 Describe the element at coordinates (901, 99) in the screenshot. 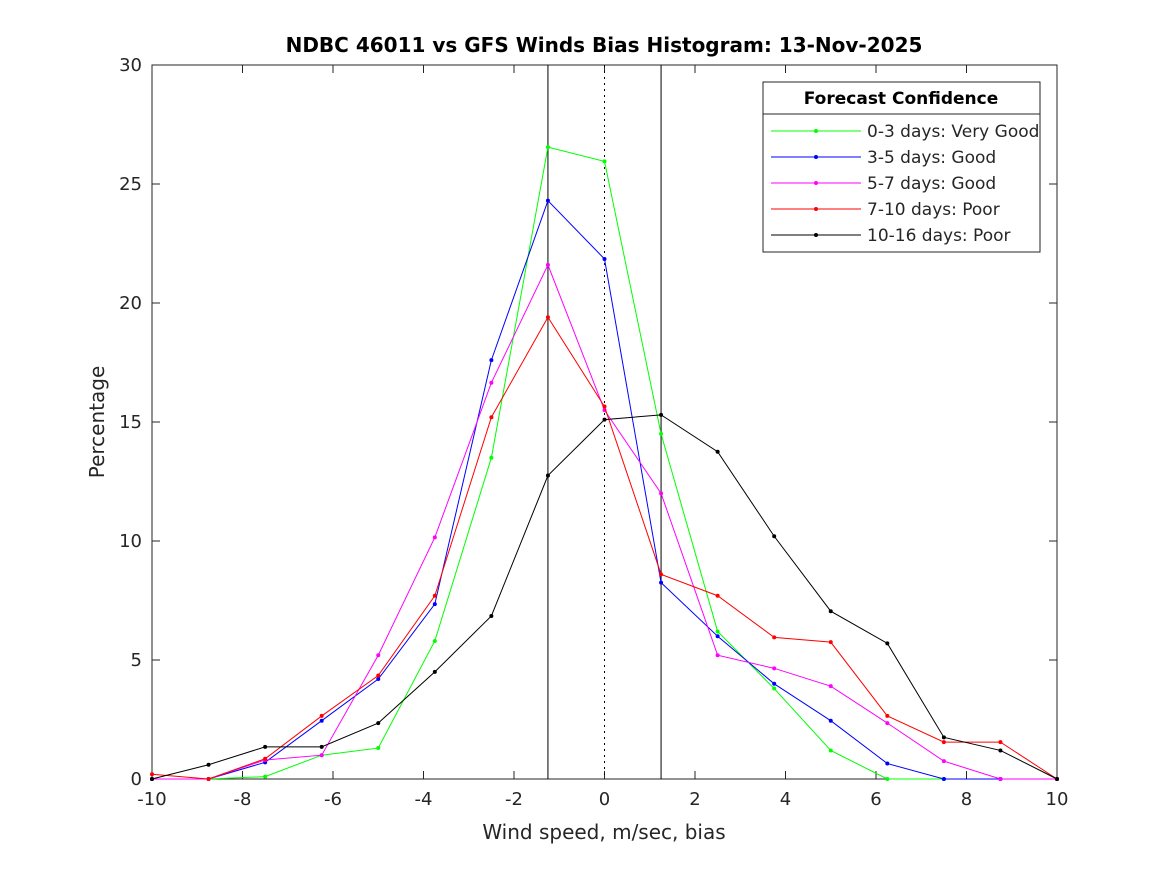

I see `legend-title: Forecast Confidence` at that location.